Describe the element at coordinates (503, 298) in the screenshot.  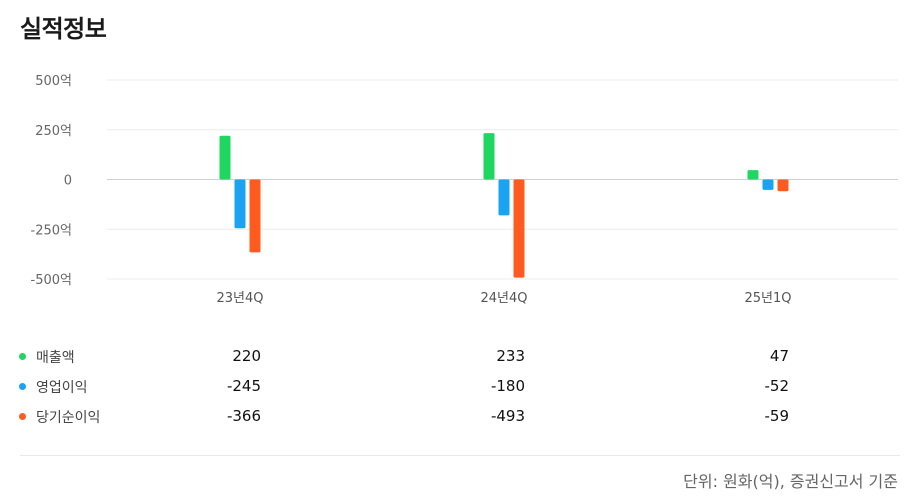
I see `x-tick-label: 24년4Q` at that location.